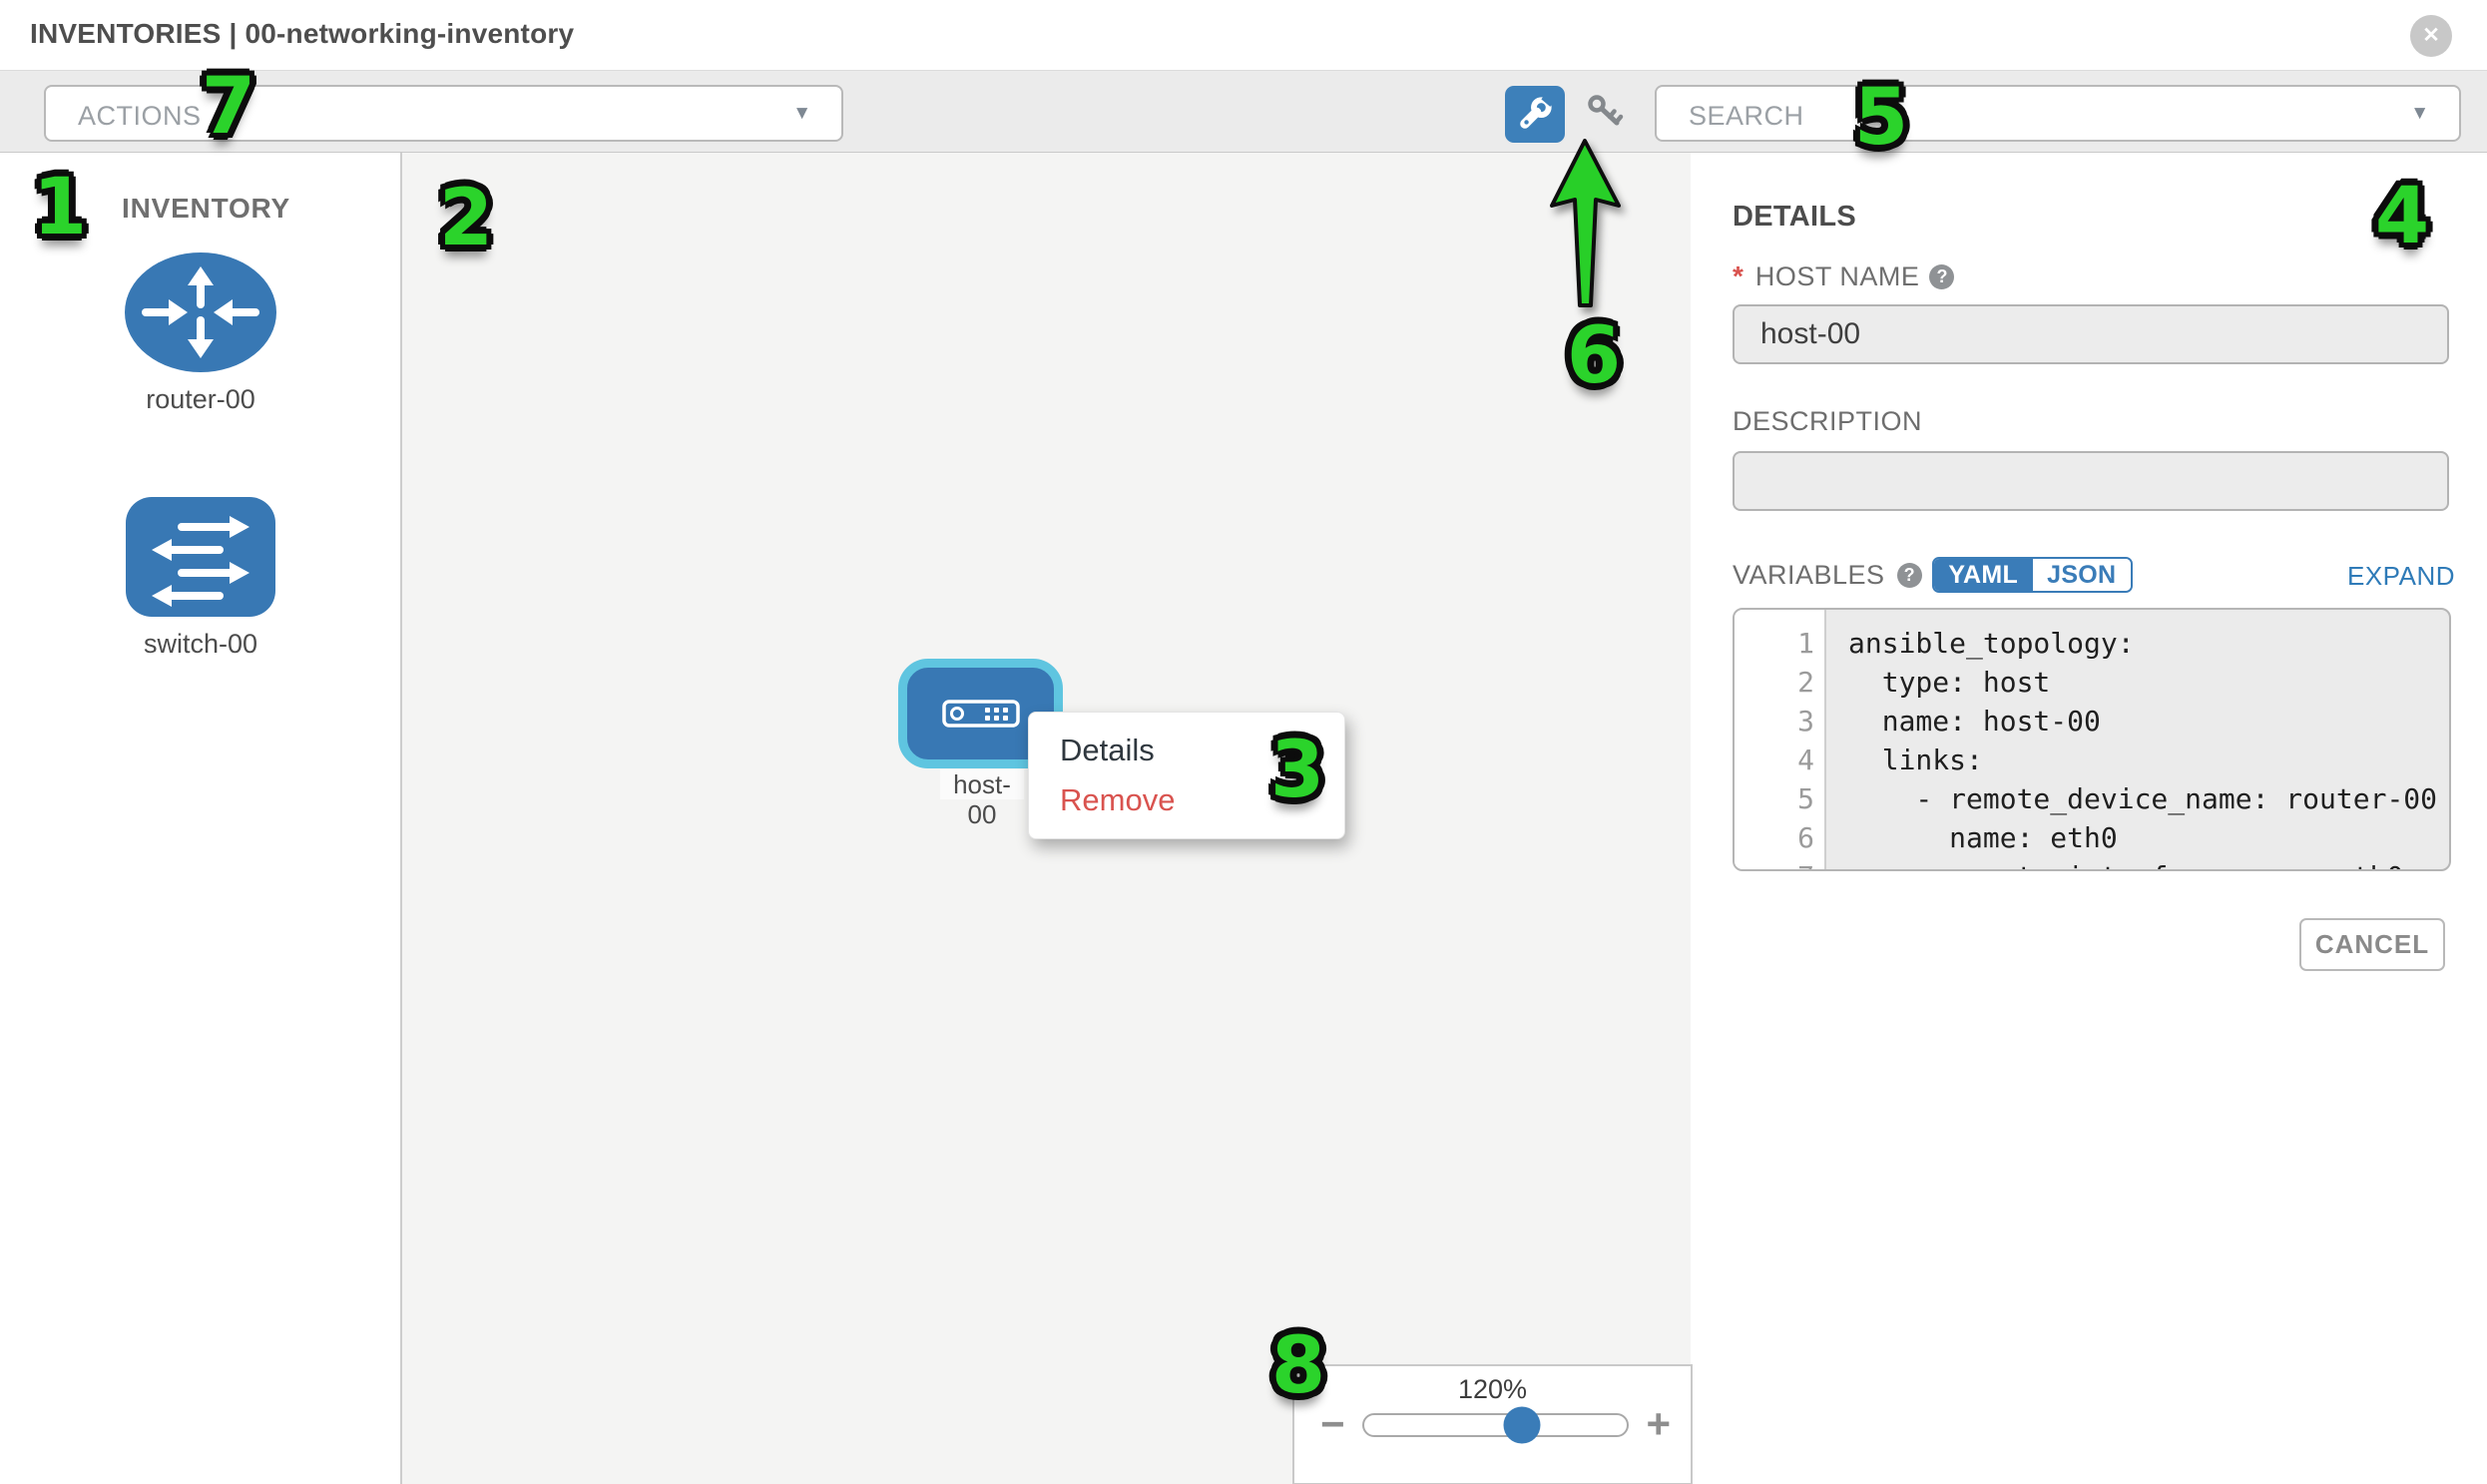 This screenshot has height=1484, width=2487. What do you see at coordinates (1606, 110) in the screenshot?
I see `key-icon` at bounding box center [1606, 110].